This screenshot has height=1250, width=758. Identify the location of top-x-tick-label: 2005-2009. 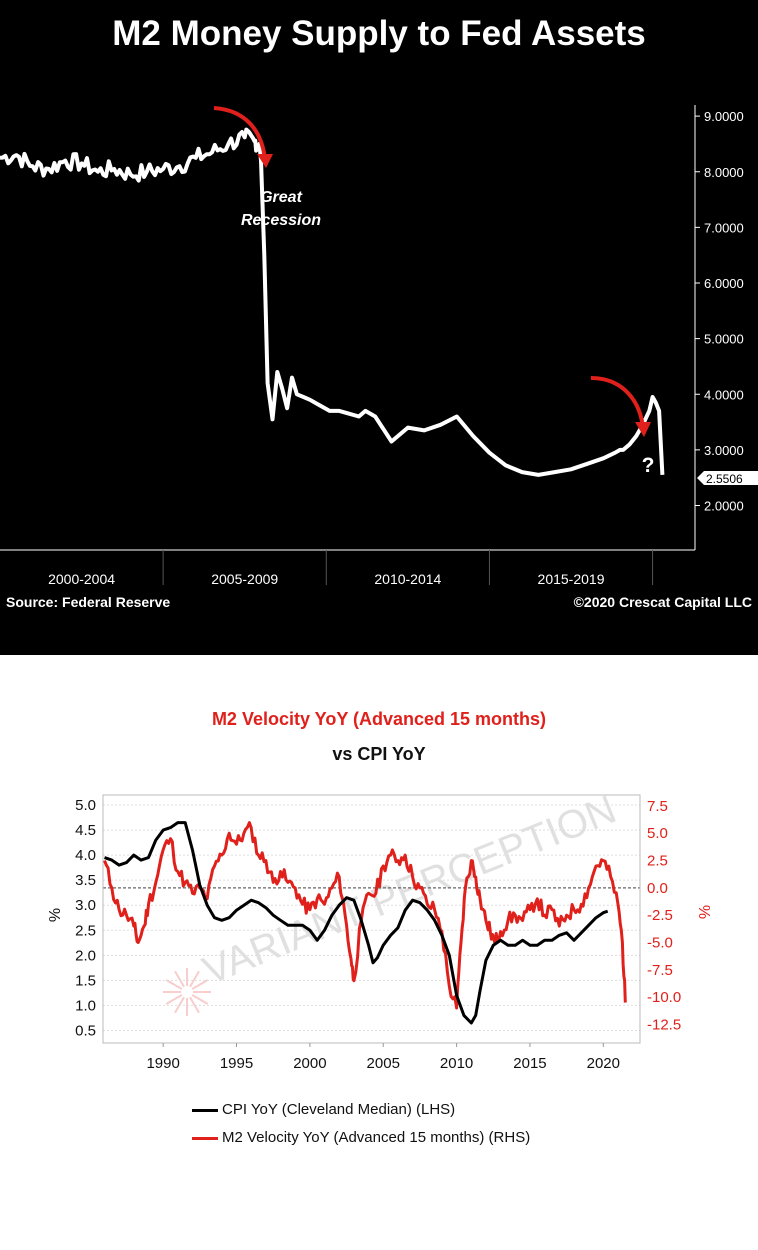
(244, 579).